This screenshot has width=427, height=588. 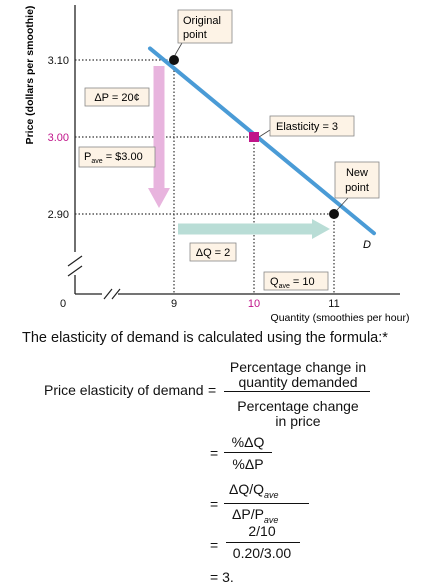 What do you see at coordinates (248, 442) in the screenshot?
I see `numerator-2: %ΔQ` at bounding box center [248, 442].